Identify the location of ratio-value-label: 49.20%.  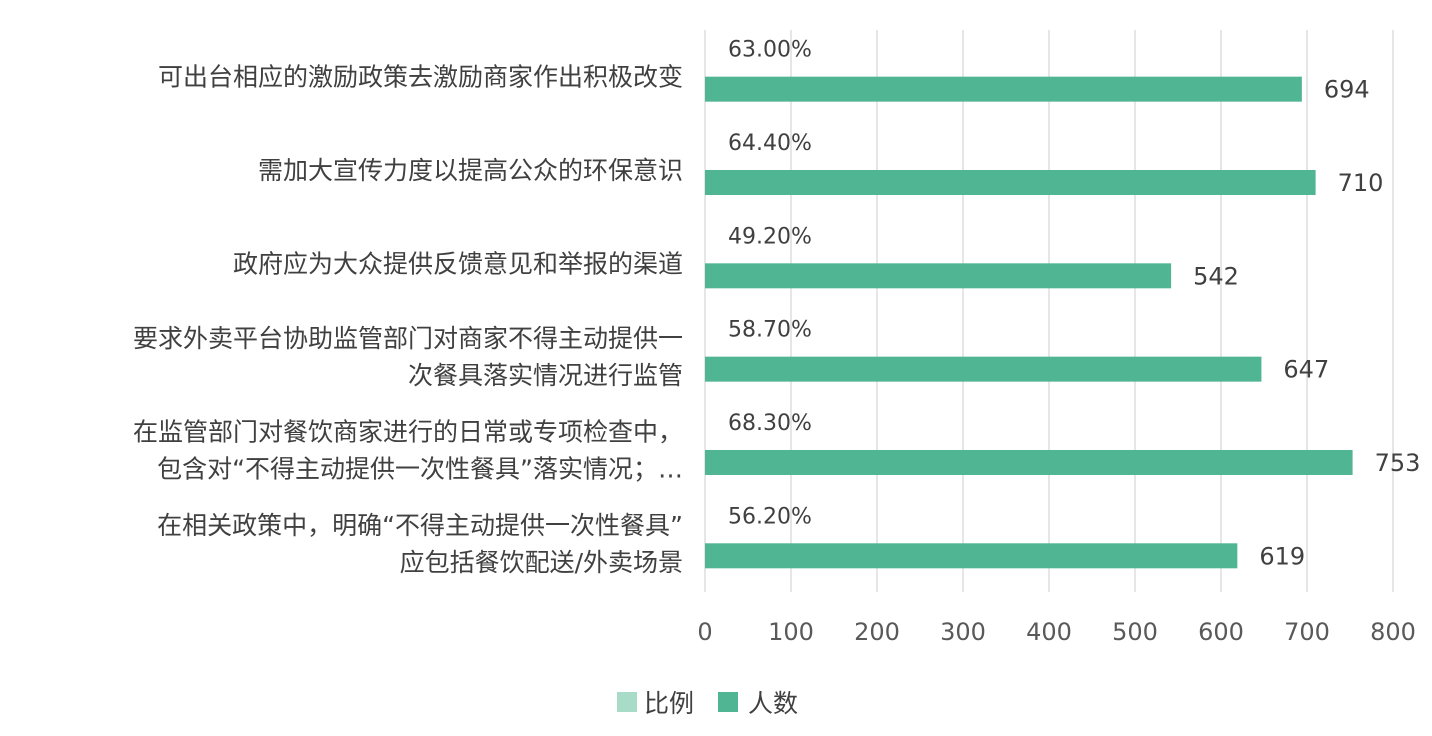
(770, 236).